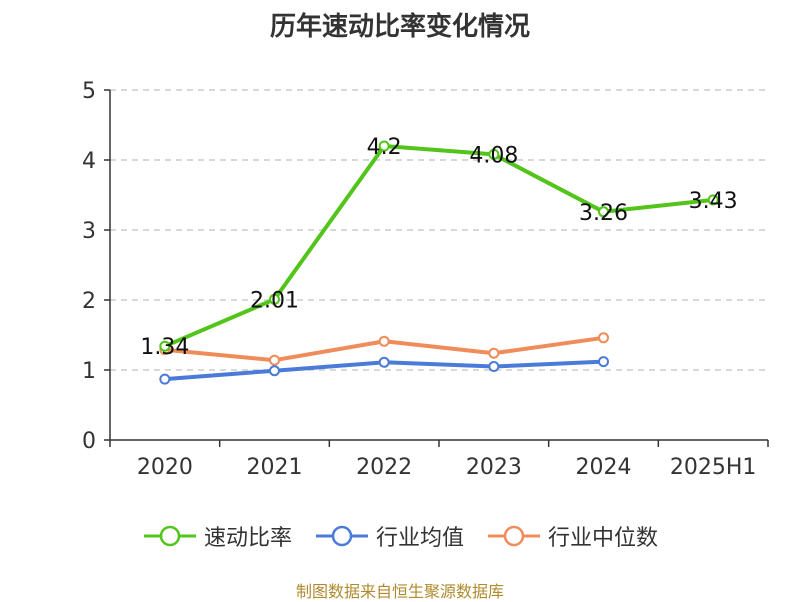 The height and width of the screenshot is (602, 800). I want to click on legend-item: 行业均值, so click(389, 536).